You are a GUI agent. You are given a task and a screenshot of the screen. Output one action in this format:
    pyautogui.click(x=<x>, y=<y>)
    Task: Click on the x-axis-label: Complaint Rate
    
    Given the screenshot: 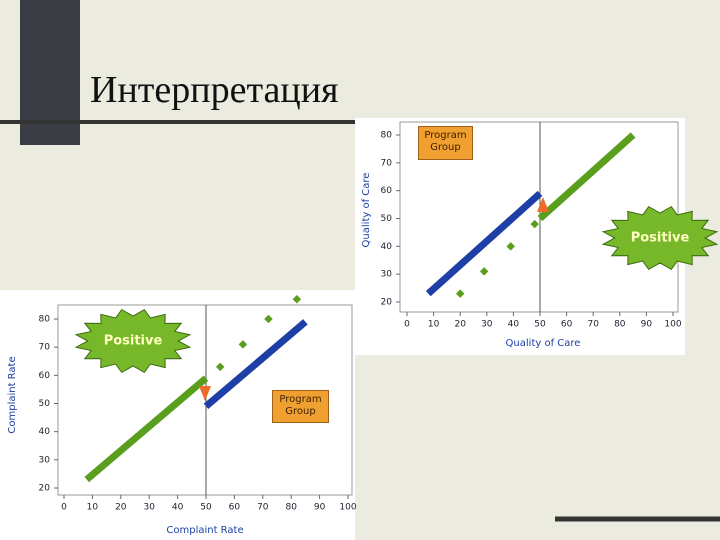 What is the action you would take?
    pyautogui.click(x=204, y=530)
    